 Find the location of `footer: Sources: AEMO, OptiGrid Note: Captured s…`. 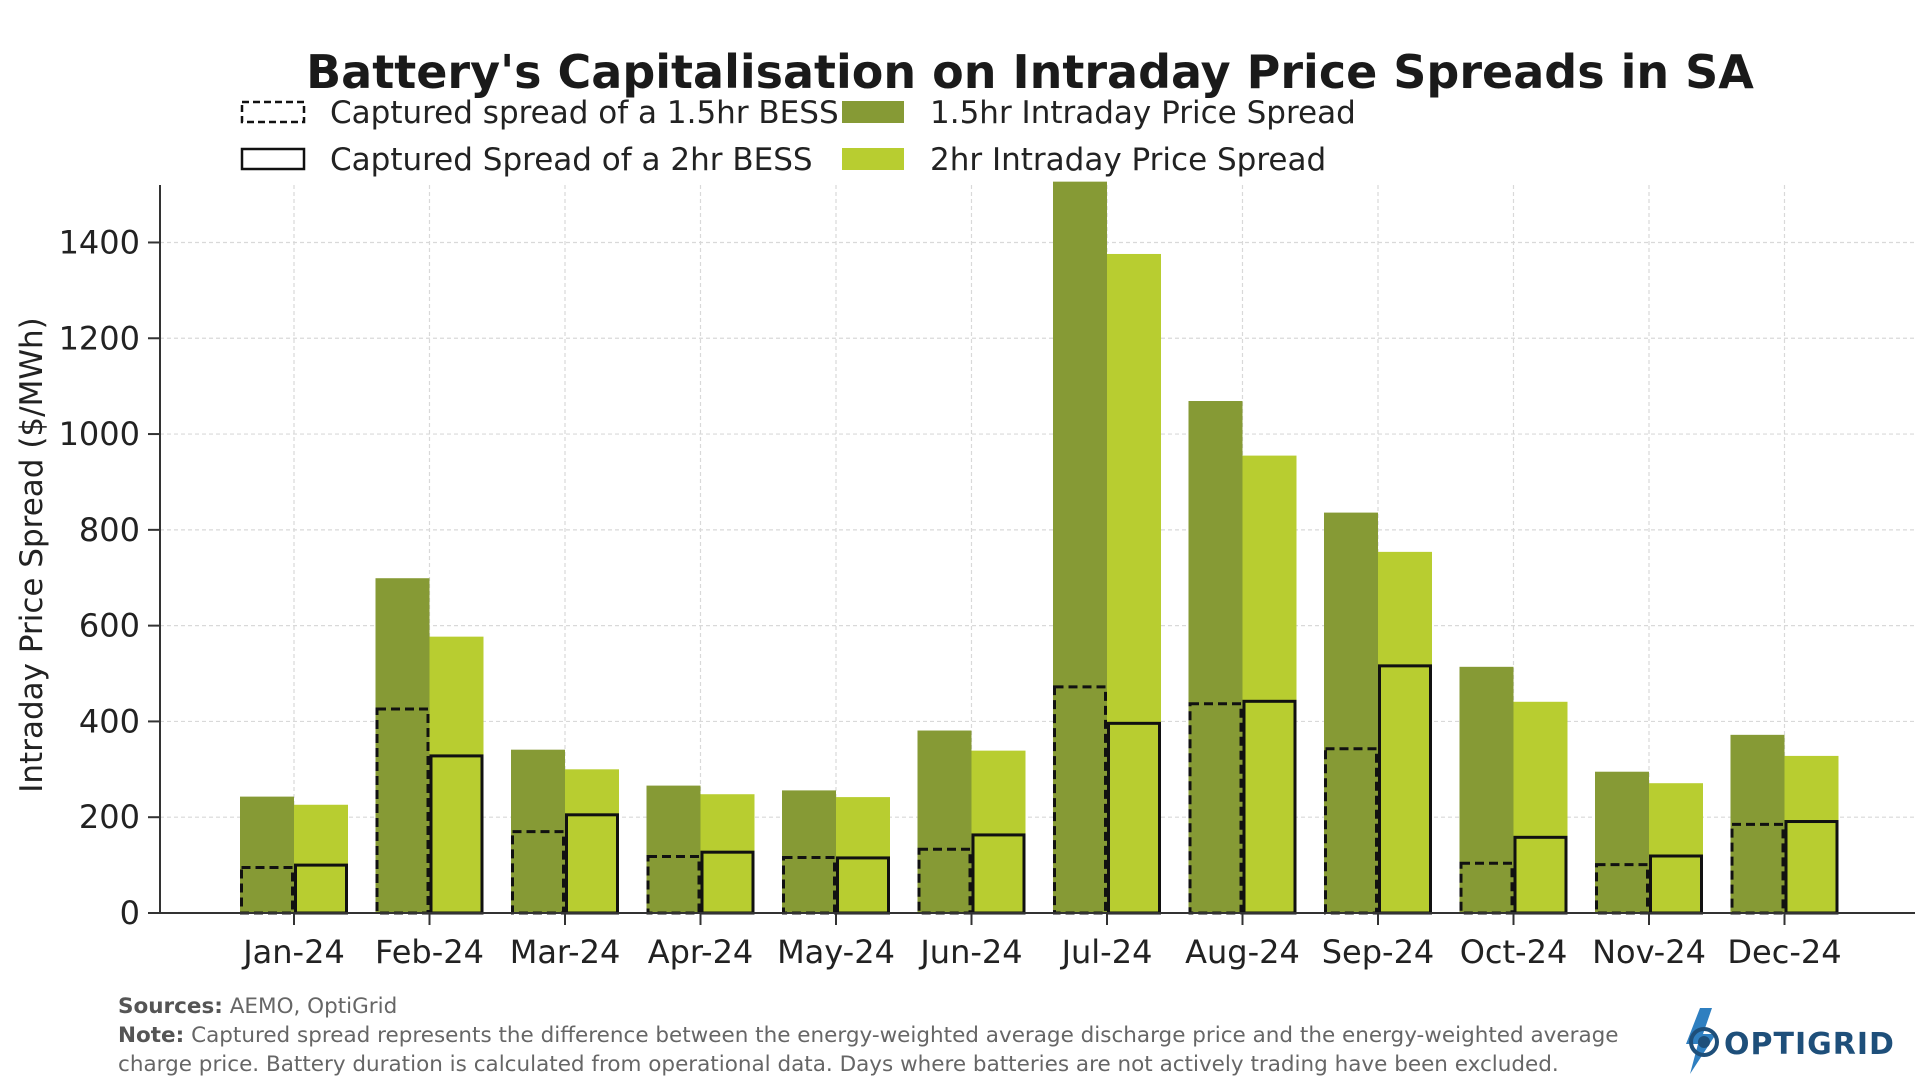

footer: Sources: AEMO, OptiGrid Note: Captured s… is located at coordinates (898, 1035).